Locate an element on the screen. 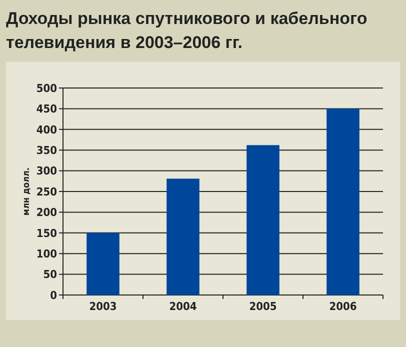 Image resolution: width=406 pixels, height=347 pixels. x-tick-label: 2003 is located at coordinates (103, 306).